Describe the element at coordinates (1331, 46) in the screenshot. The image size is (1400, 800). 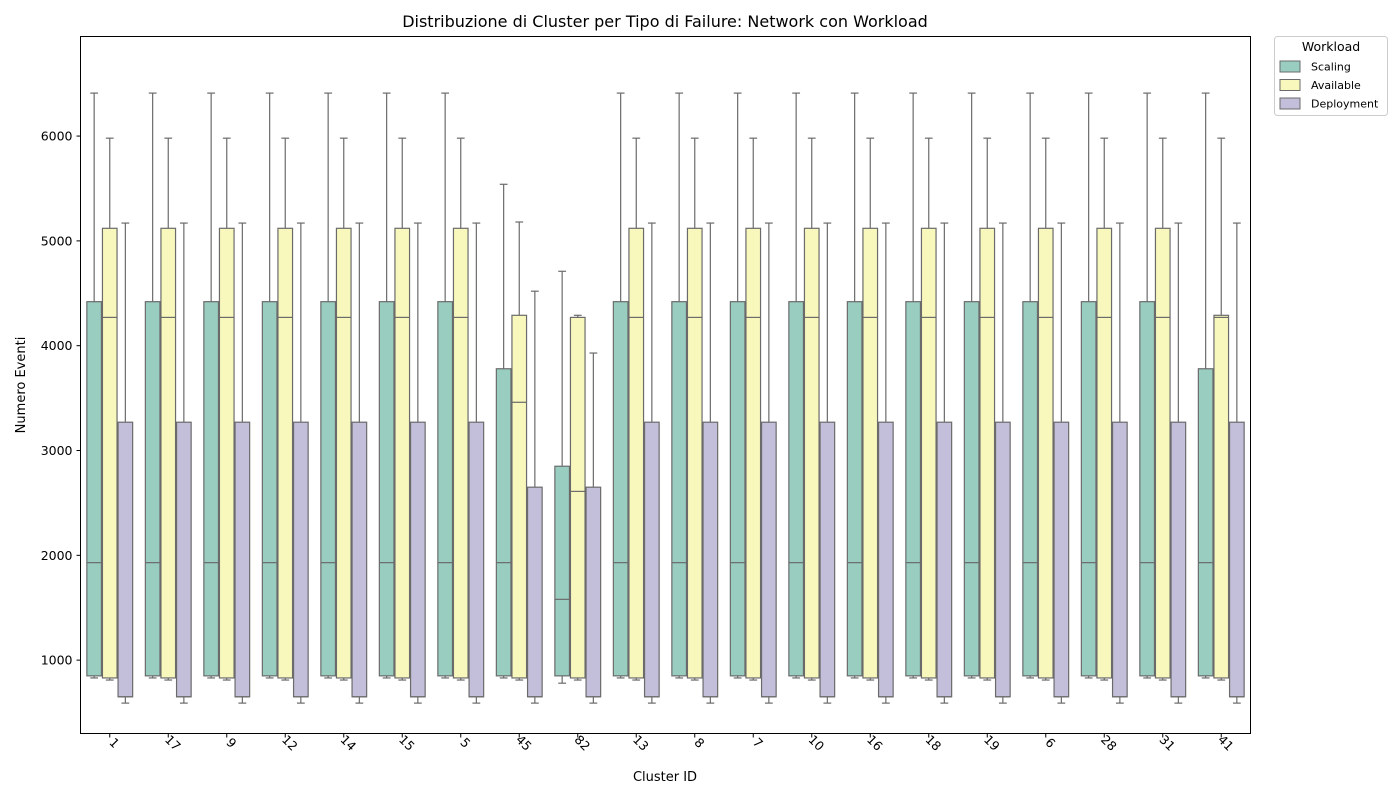
I see `legend-title: Workload` at that location.